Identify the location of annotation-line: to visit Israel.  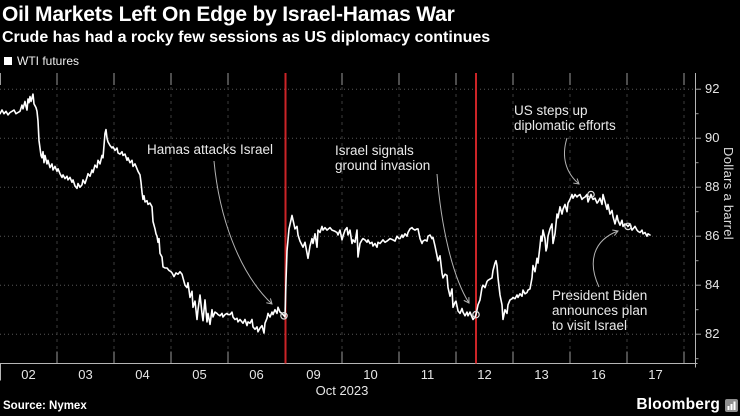
(590, 325).